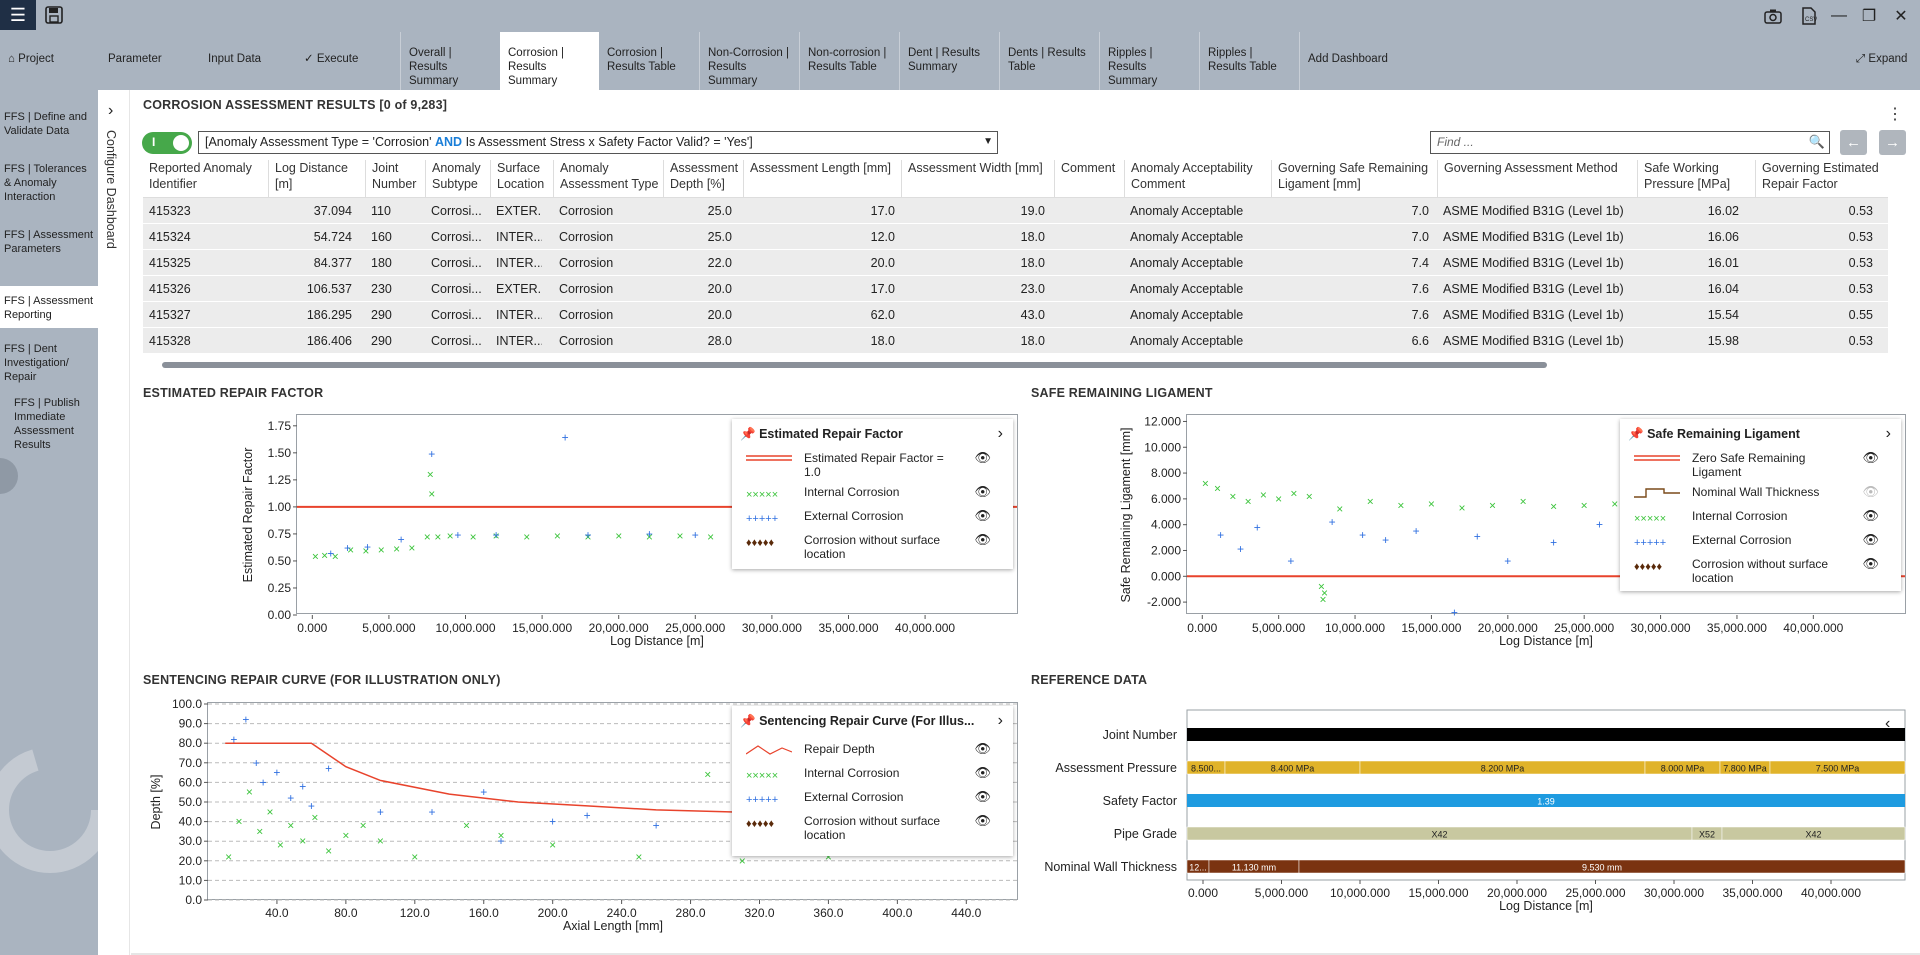 Image resolution: width=1920 pixels, height=955 pixels. Describe the element at coordinates (450, 61) in the screenshot. I see `tab-overall-results-summary: Overall | Results Summary` at that location.